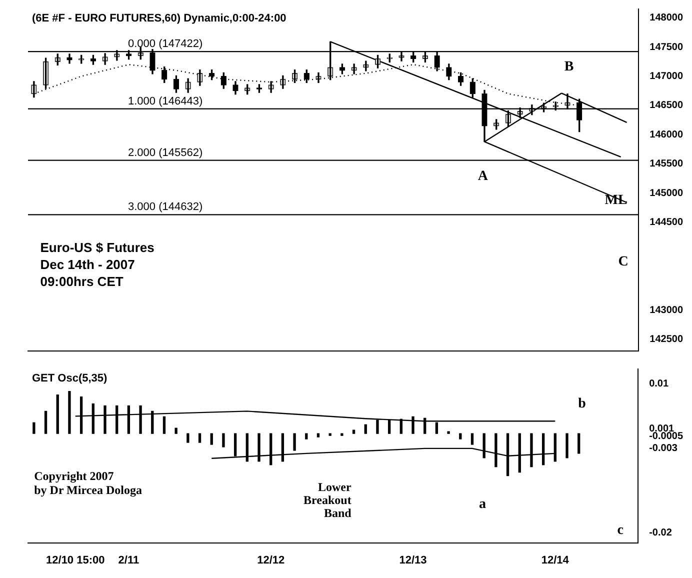  Describe the element at coordinates (159, 18) in the screenshot. I see `chart-title: (6E #F - EURO FUTURES,60) Dynamic,0:00-24:00` at that location.